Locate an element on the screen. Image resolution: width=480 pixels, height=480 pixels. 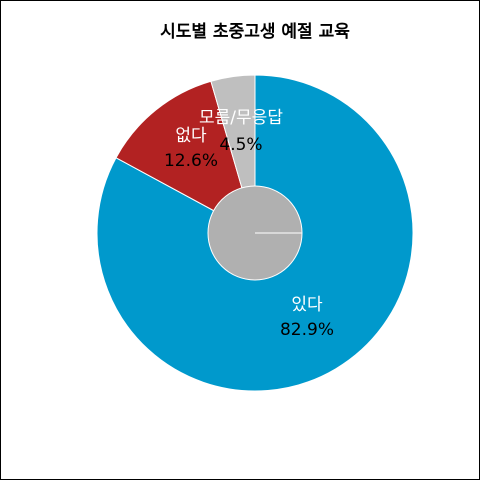
chart-title: 시도별 초중고생 예절 교육 is located at coordinates (255, 31).